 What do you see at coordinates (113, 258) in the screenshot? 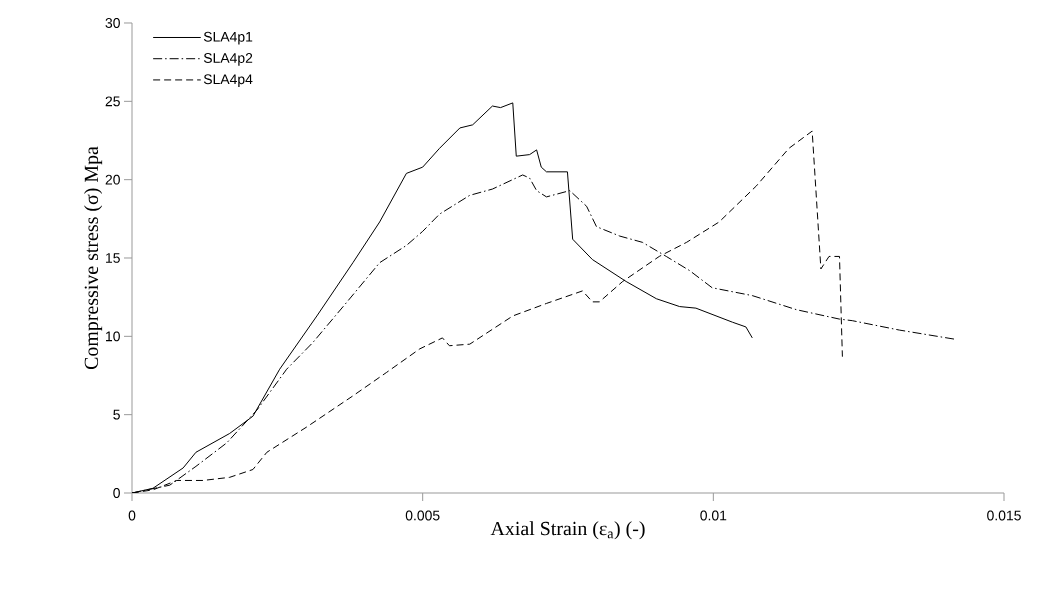
I see `y-tick-label: 15` at bounding box center [113, 258].